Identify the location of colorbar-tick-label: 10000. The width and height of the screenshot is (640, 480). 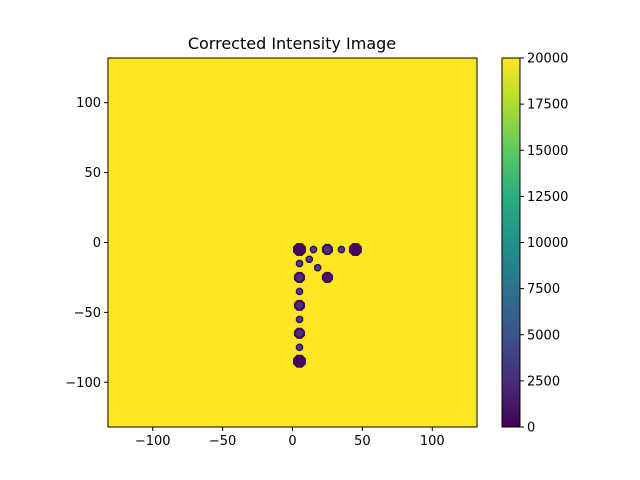
(547, 243).